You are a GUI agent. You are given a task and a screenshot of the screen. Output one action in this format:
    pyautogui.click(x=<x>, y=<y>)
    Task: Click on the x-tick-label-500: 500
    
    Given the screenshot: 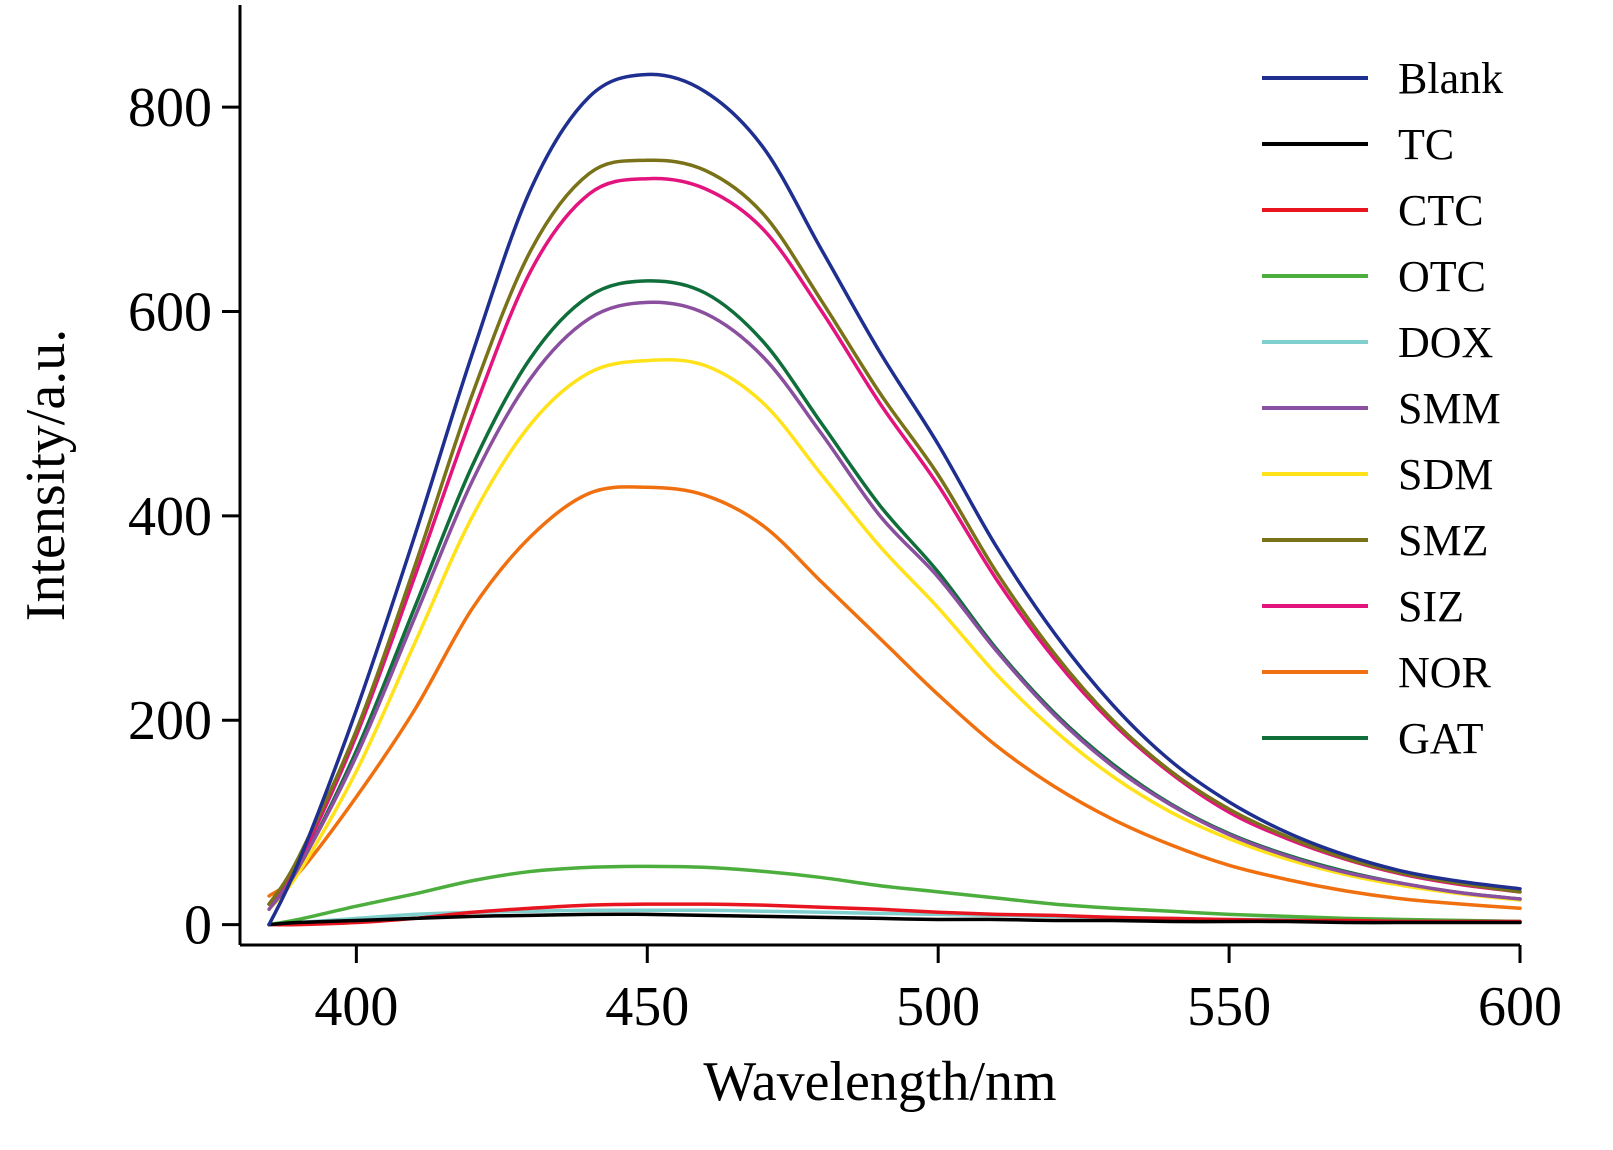 What is the action you would take?
    pyautogui.click(x=938, y=1007)
    